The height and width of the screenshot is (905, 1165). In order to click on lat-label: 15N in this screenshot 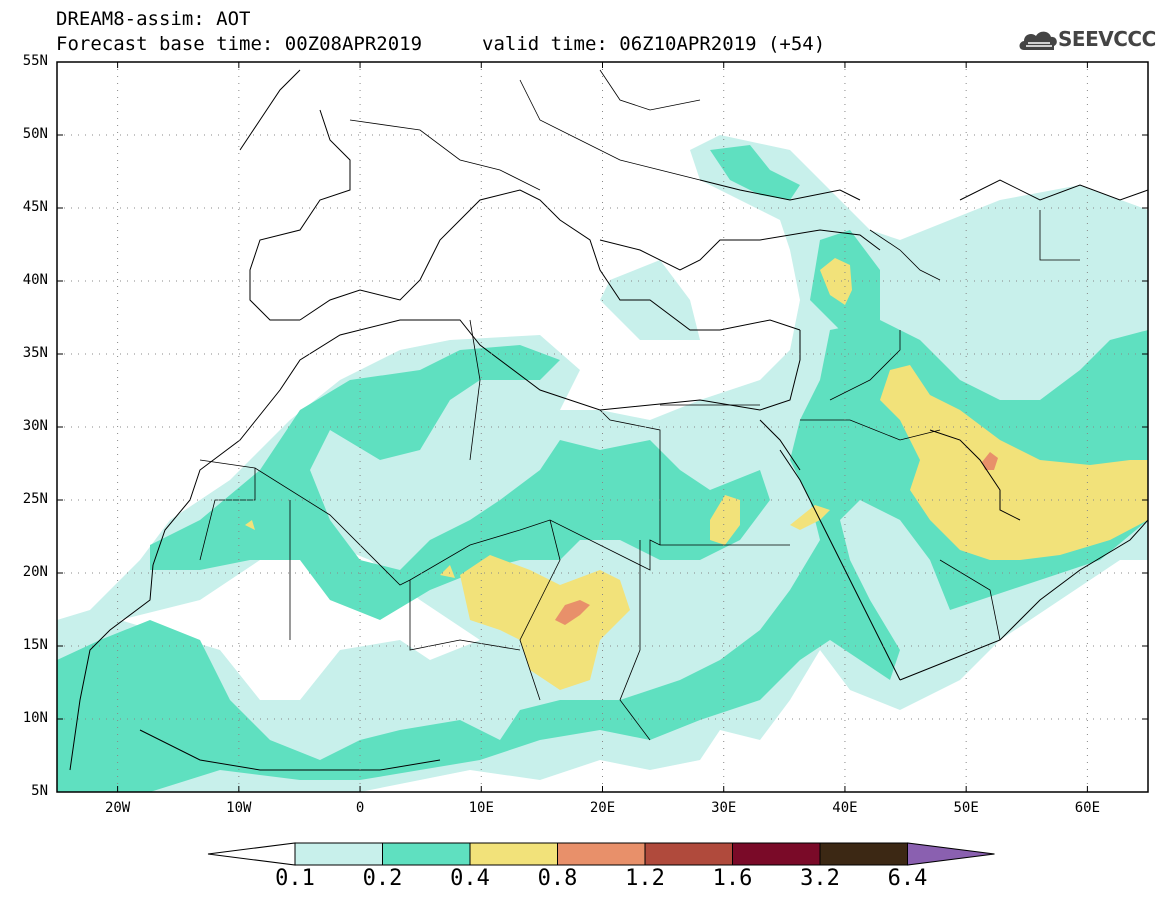, I will do `click(35, 645)`.